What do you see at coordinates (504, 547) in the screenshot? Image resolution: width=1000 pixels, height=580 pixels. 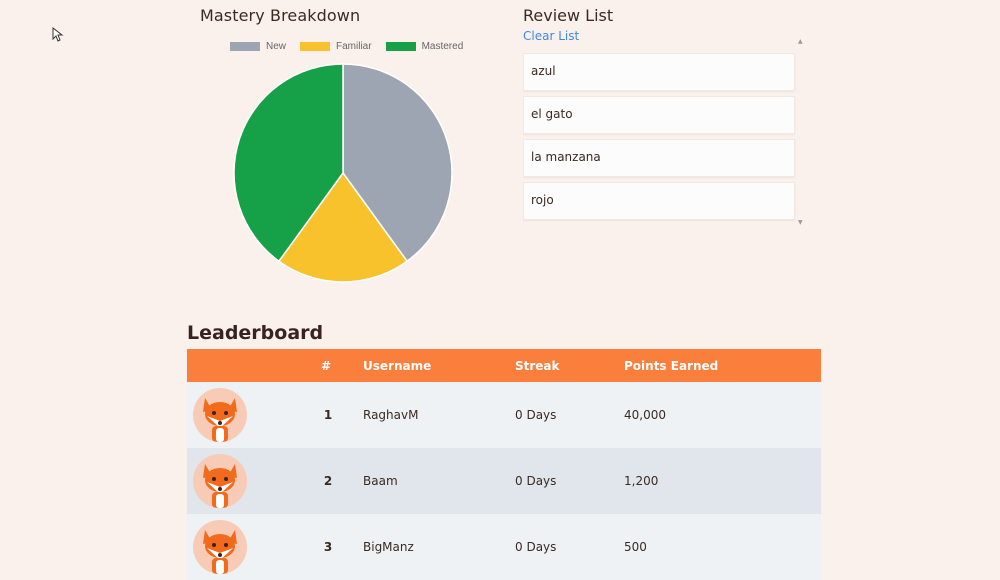 I see `table-row: 3 BigManz 0 Days 500` at bounding box center [504, 547].